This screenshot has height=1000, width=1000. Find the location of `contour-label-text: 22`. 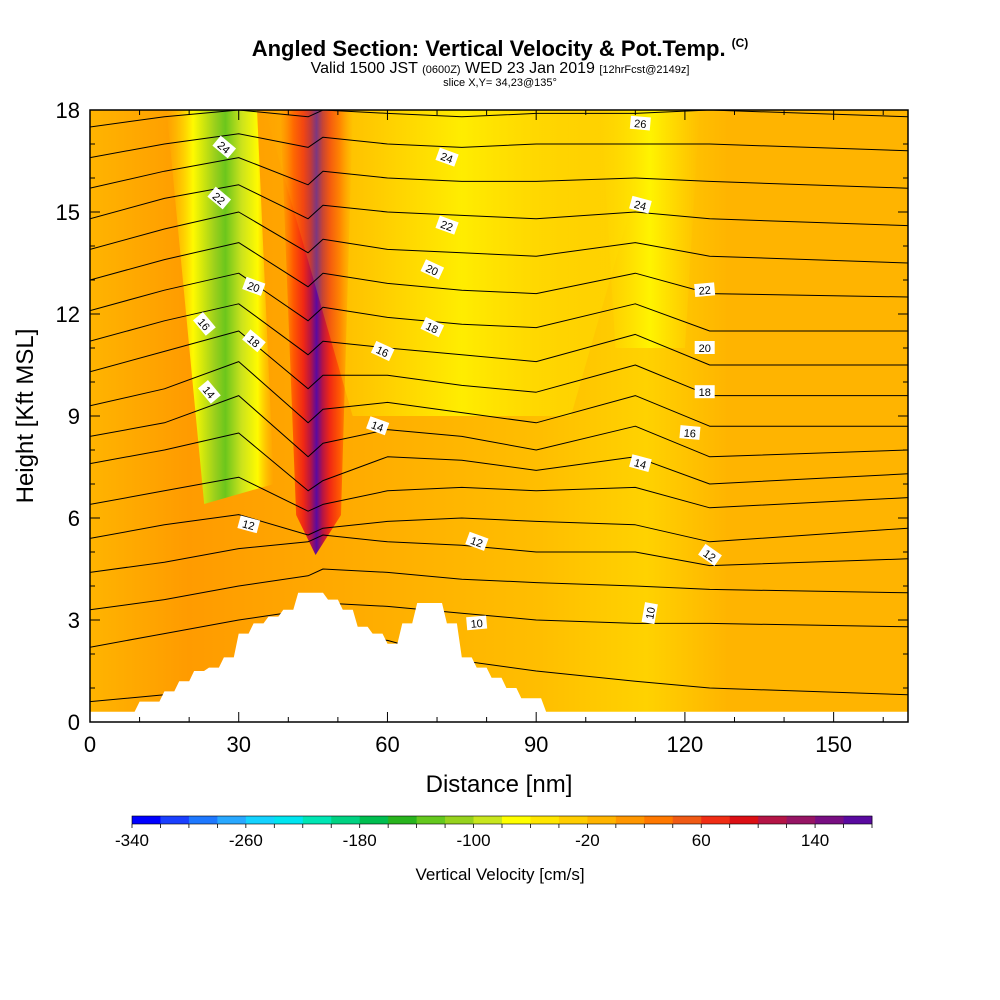

contour-label-text: 22 is located at coordinates (704, 291).